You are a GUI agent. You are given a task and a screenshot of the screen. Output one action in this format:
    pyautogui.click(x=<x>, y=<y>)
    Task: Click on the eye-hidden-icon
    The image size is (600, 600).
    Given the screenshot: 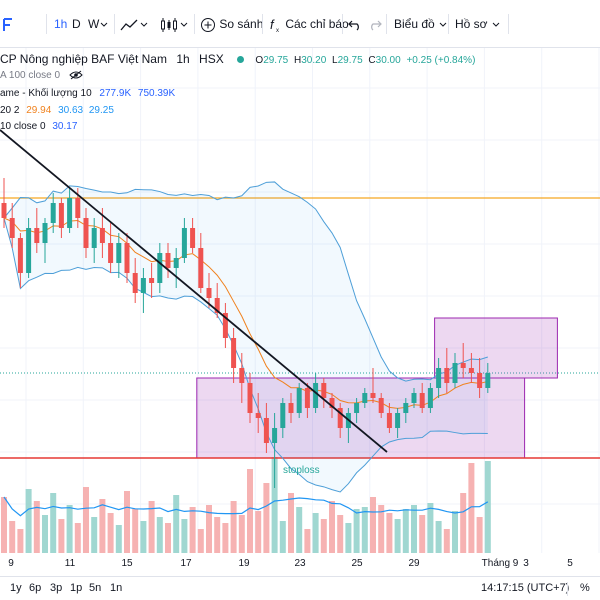 What is the action you would take?
    pyautogui.click(x=76, y=75)
    